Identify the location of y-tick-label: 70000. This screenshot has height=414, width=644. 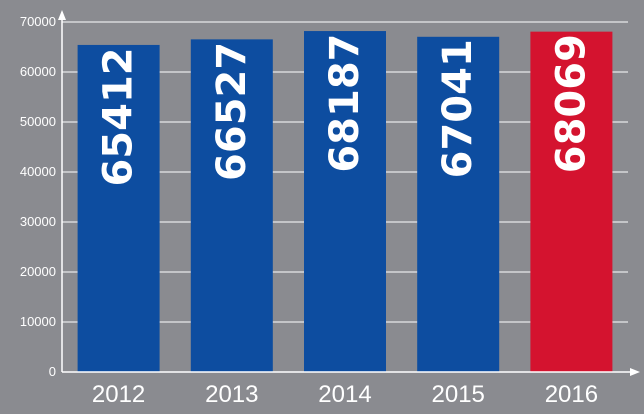
(38, 21).